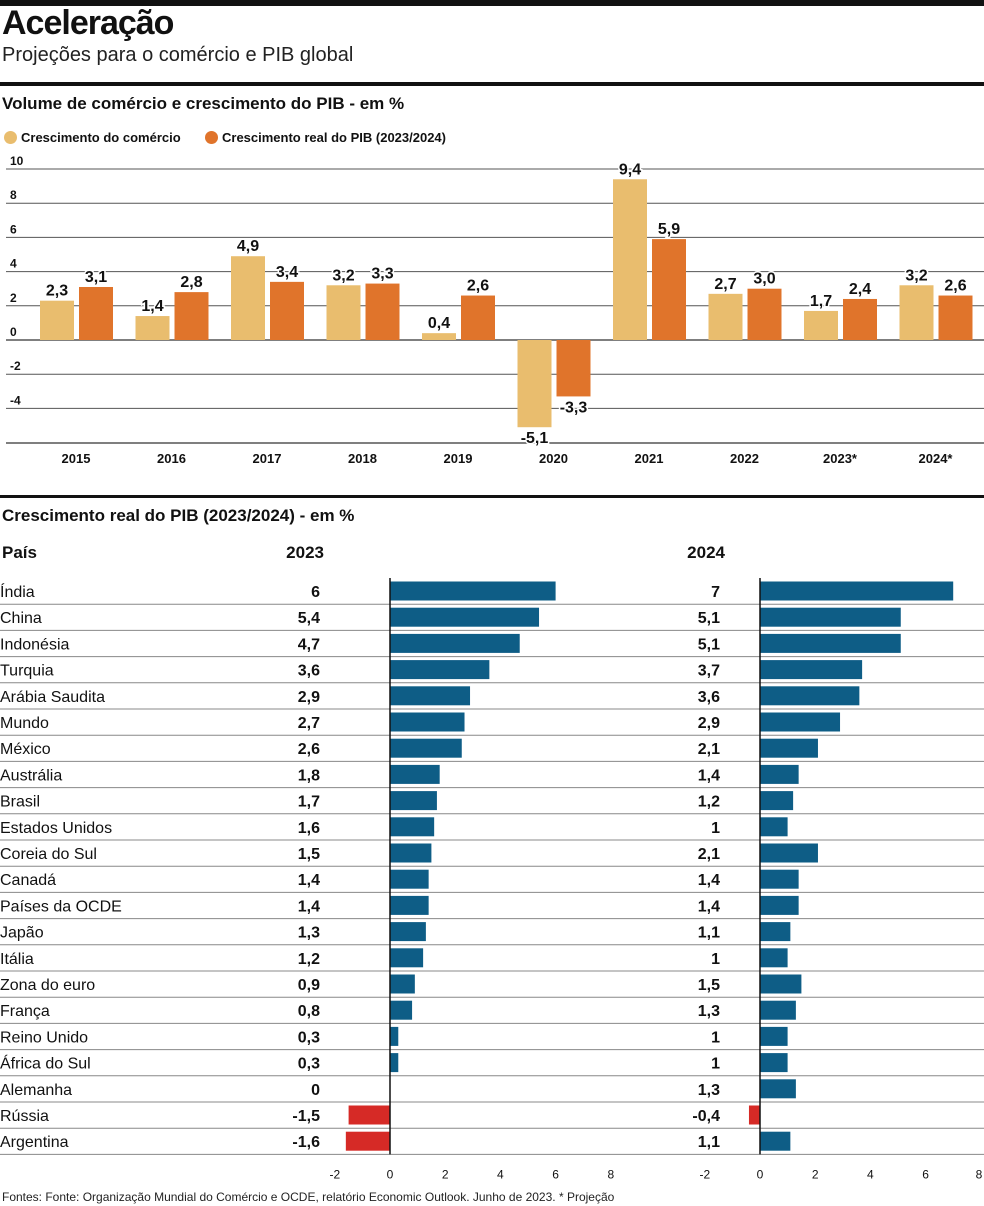  Describe the element at coordinates (25, 749) in the screenshot. I see `country-label: México` at that location.